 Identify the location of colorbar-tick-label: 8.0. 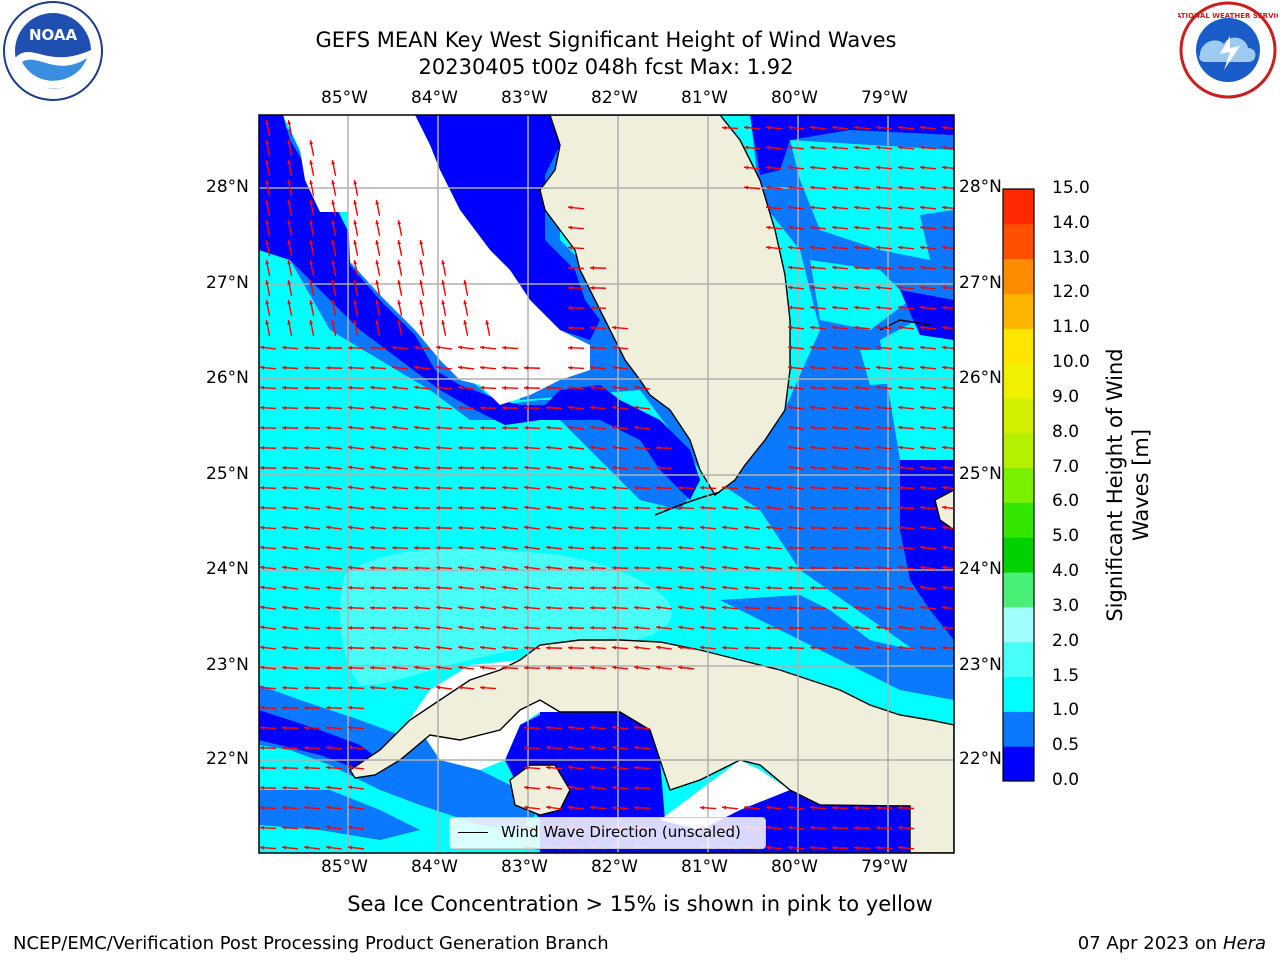
(1066, 431).